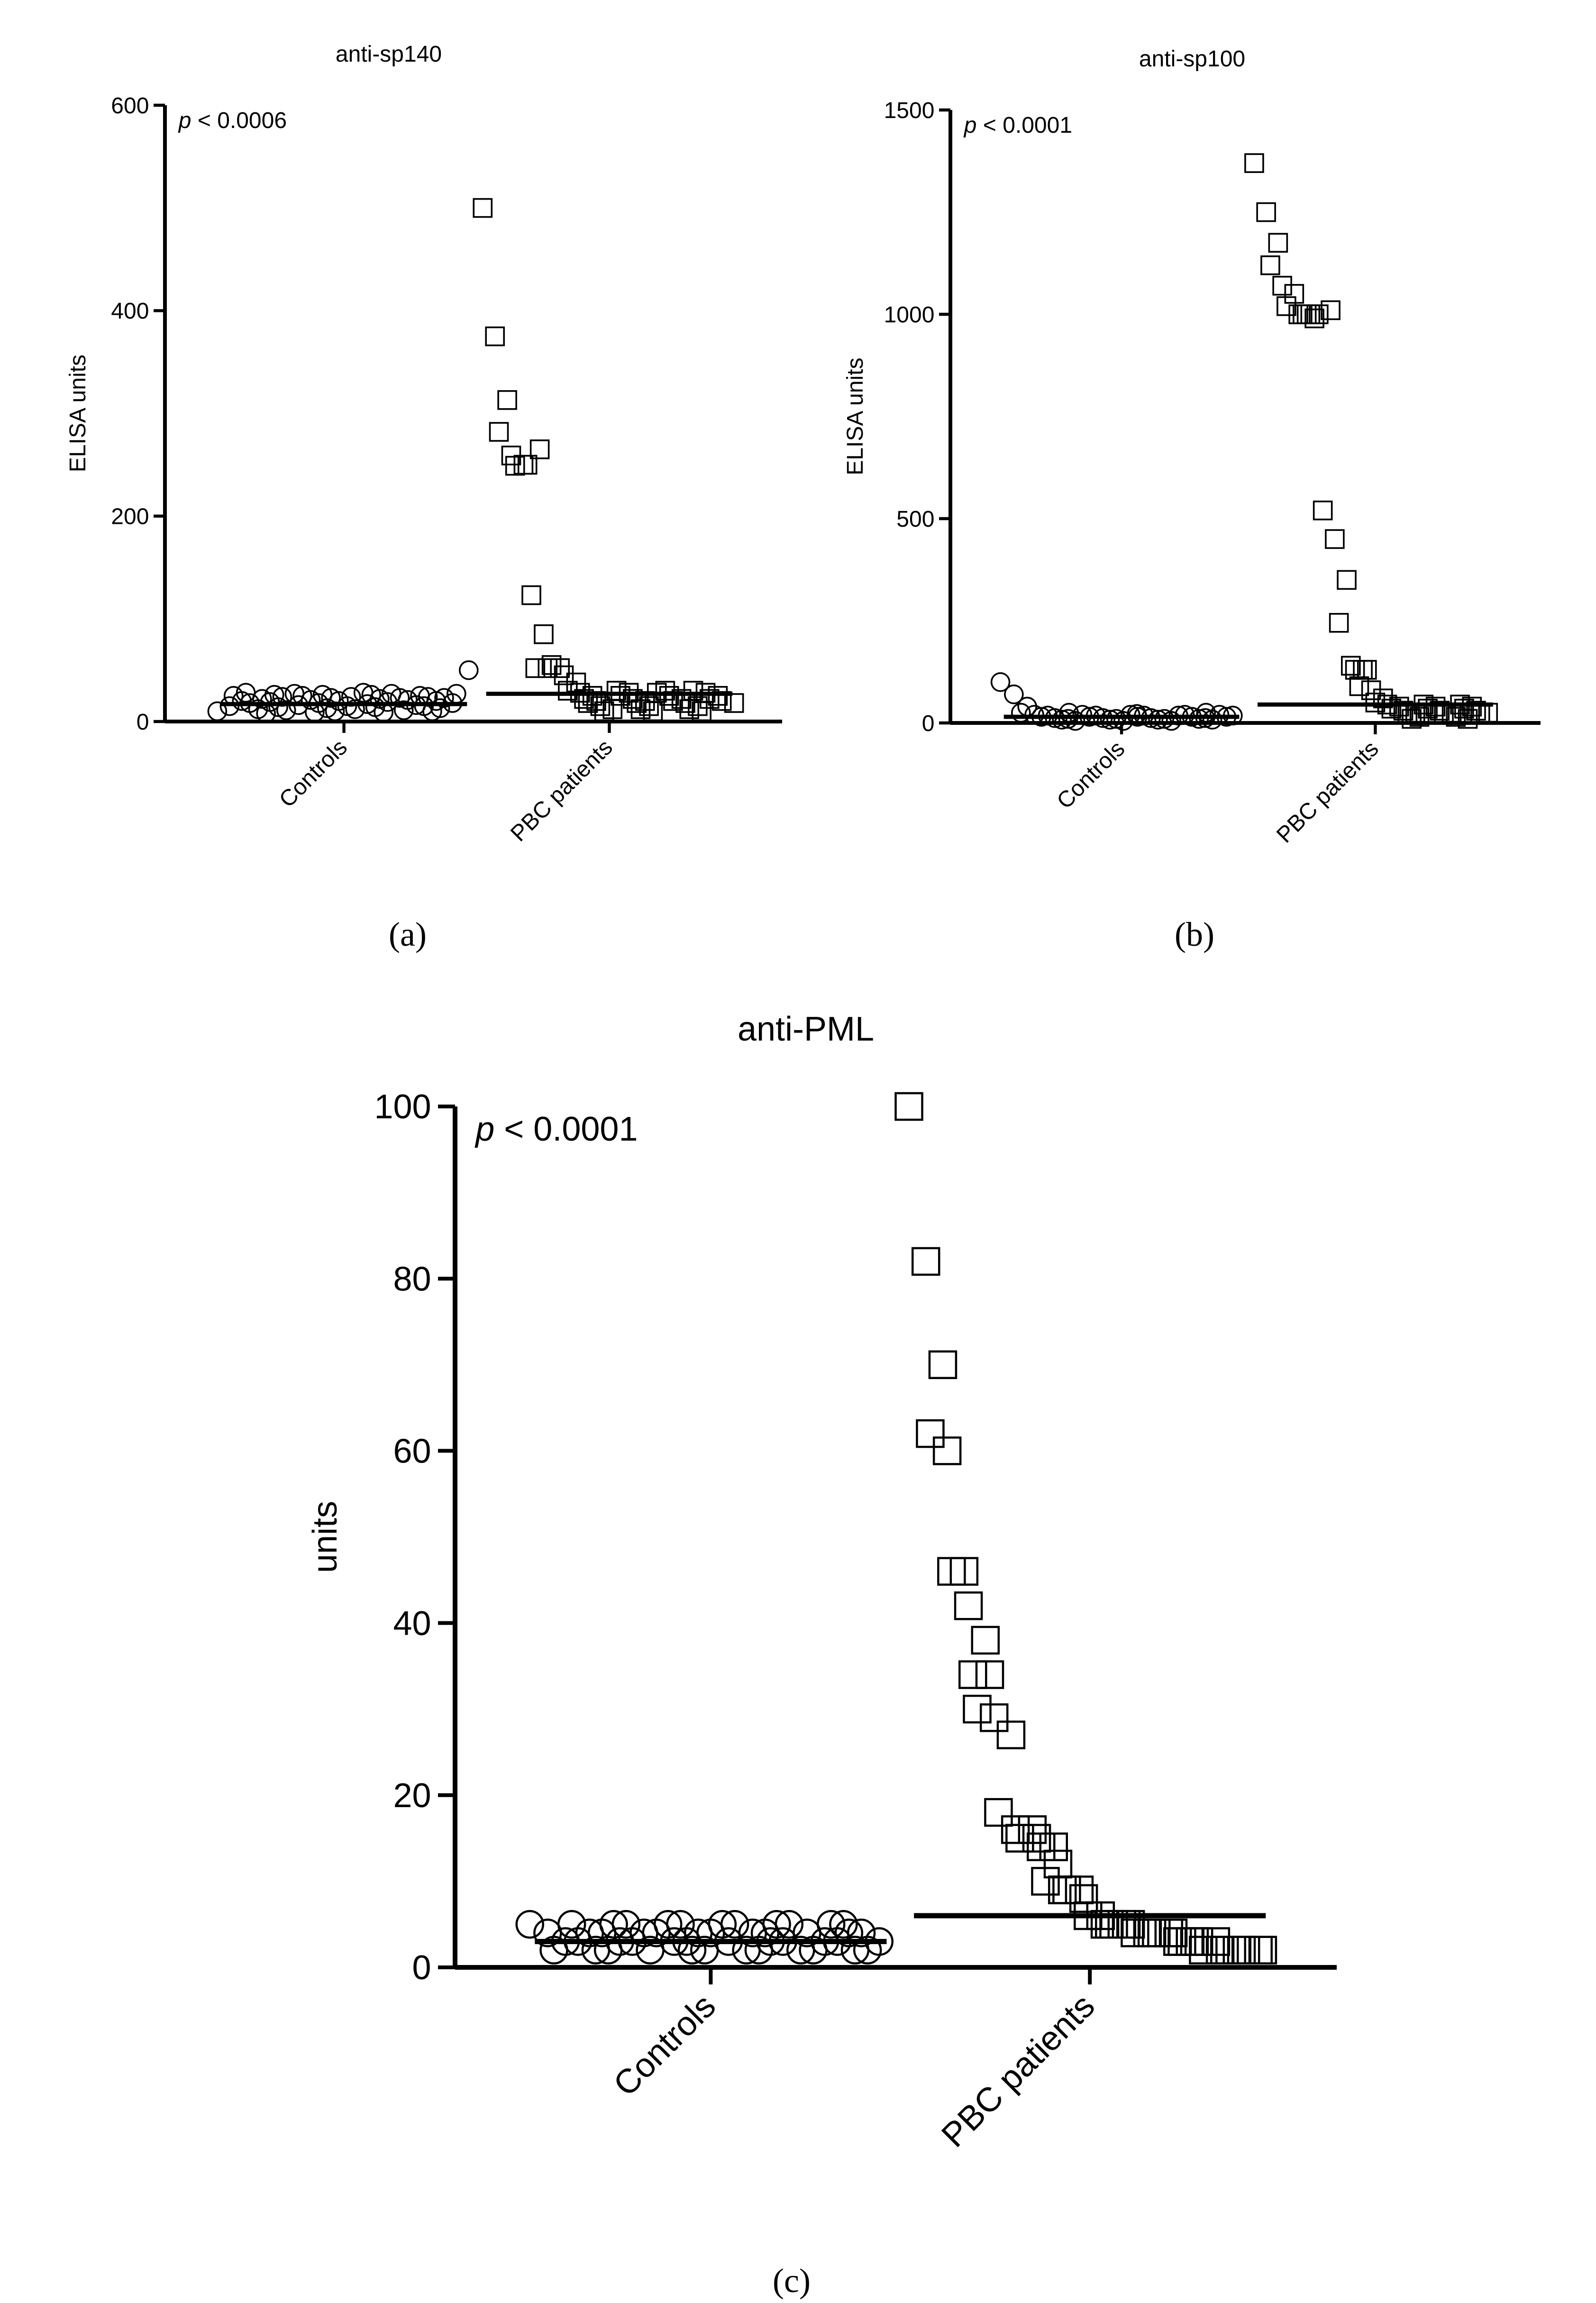 This screenshot has height=2303, width=1596. Describe the element at coordinates (412, 1279) in the screenshot. I see `y-tick-label: 80` at that location.